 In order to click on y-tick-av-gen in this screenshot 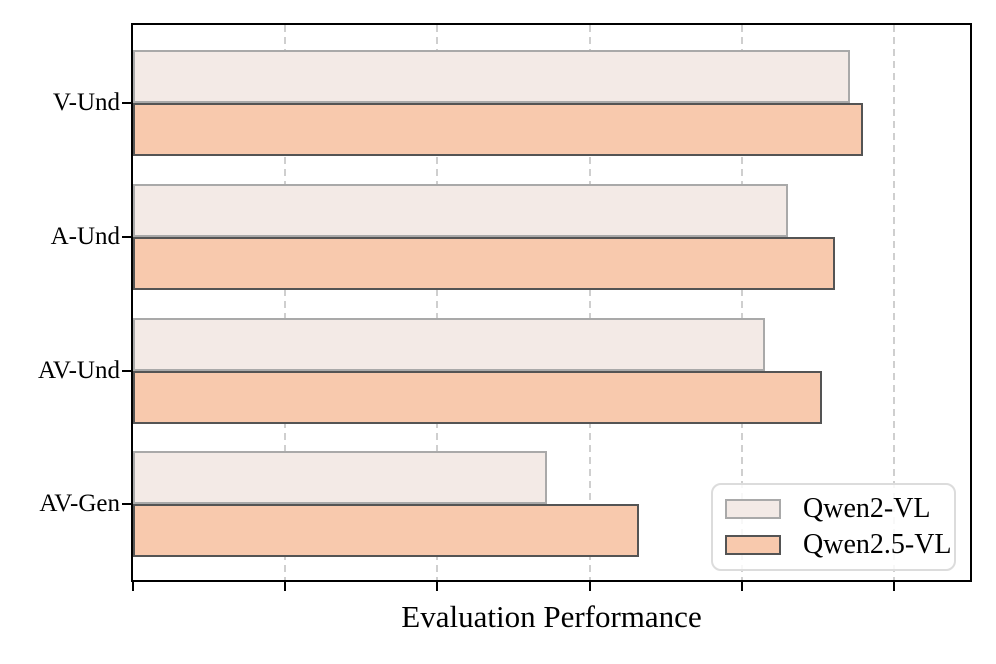, I will do `click(126, 504)`.